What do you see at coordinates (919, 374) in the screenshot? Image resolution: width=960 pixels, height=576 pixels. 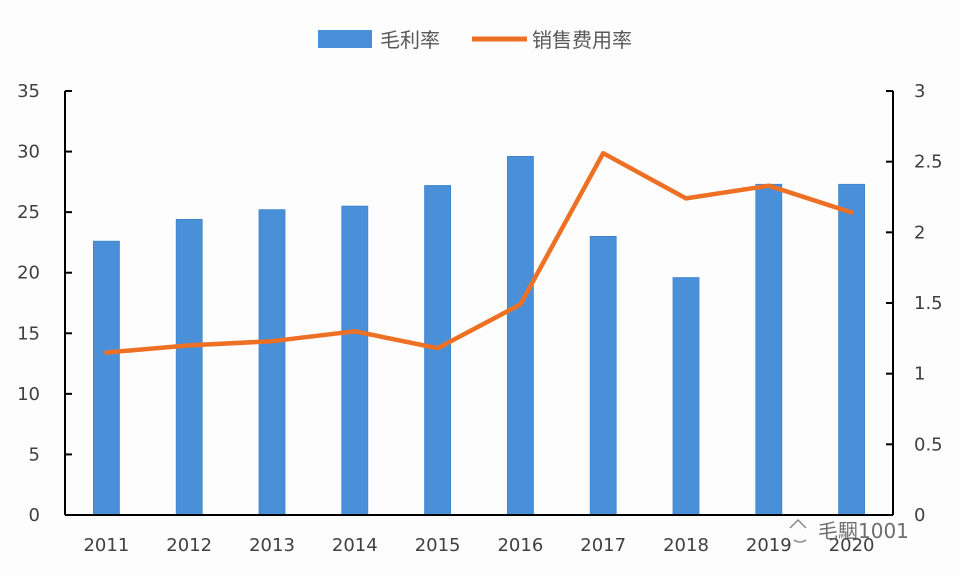 I see `right-tick-label: 1` at bounding box center [919, 374].